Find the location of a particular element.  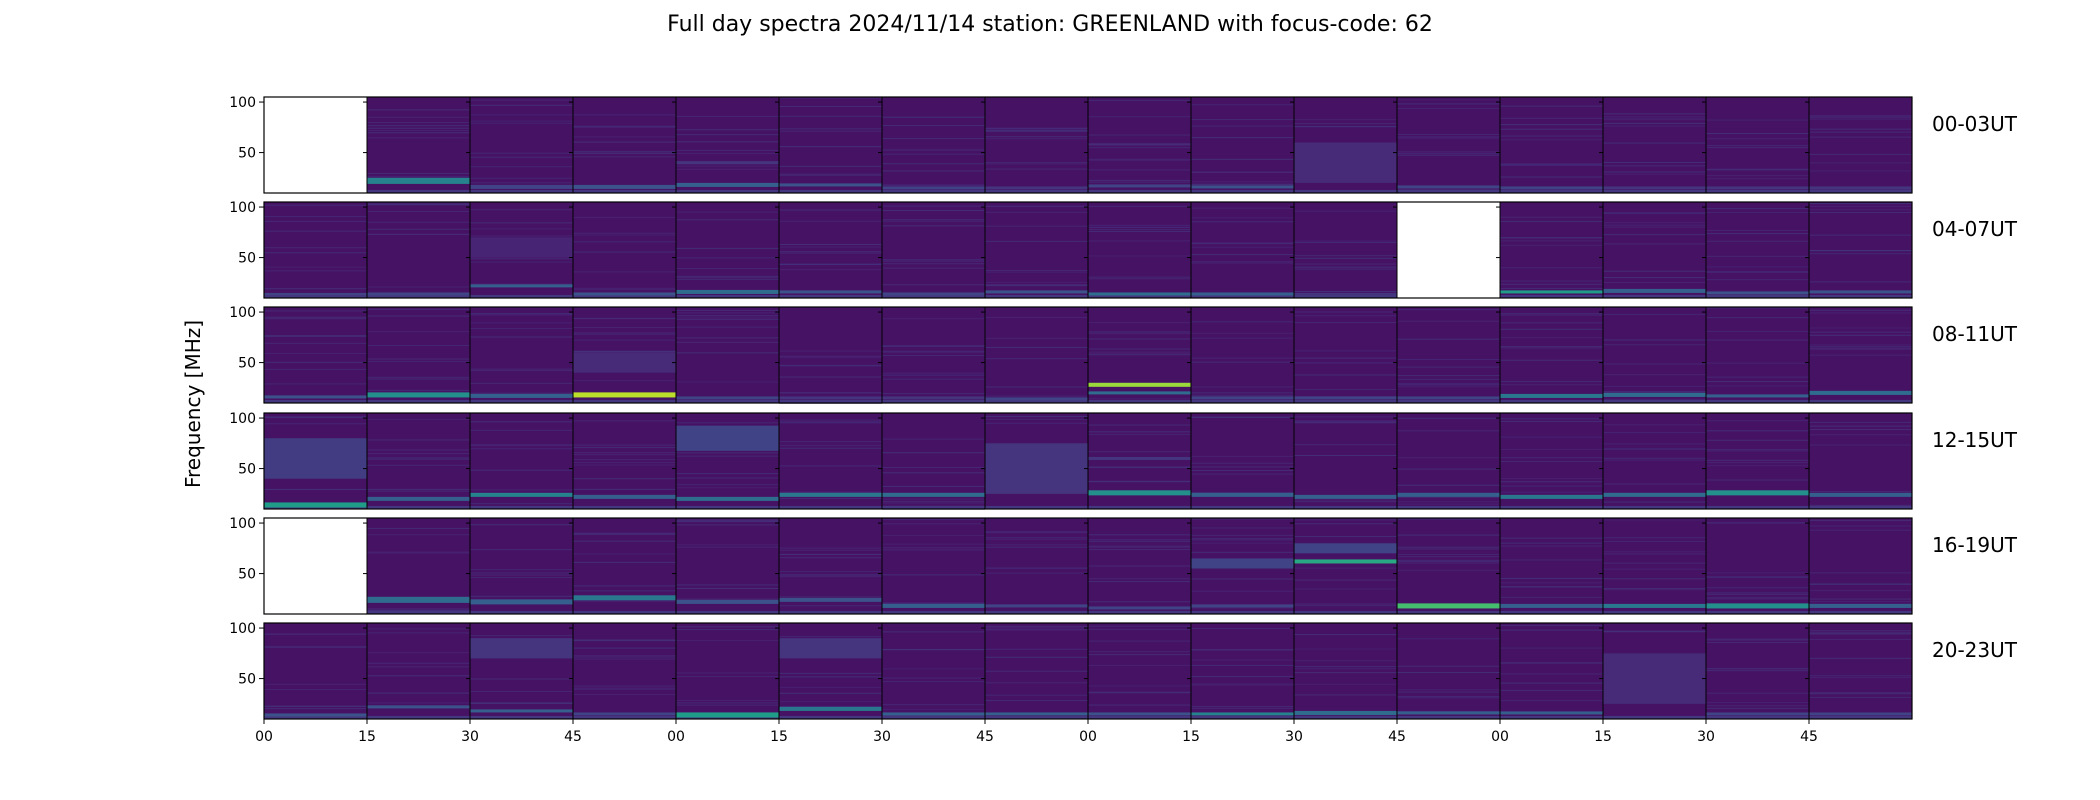

y-tick-label: 100 is located at coordinates (242, 419).